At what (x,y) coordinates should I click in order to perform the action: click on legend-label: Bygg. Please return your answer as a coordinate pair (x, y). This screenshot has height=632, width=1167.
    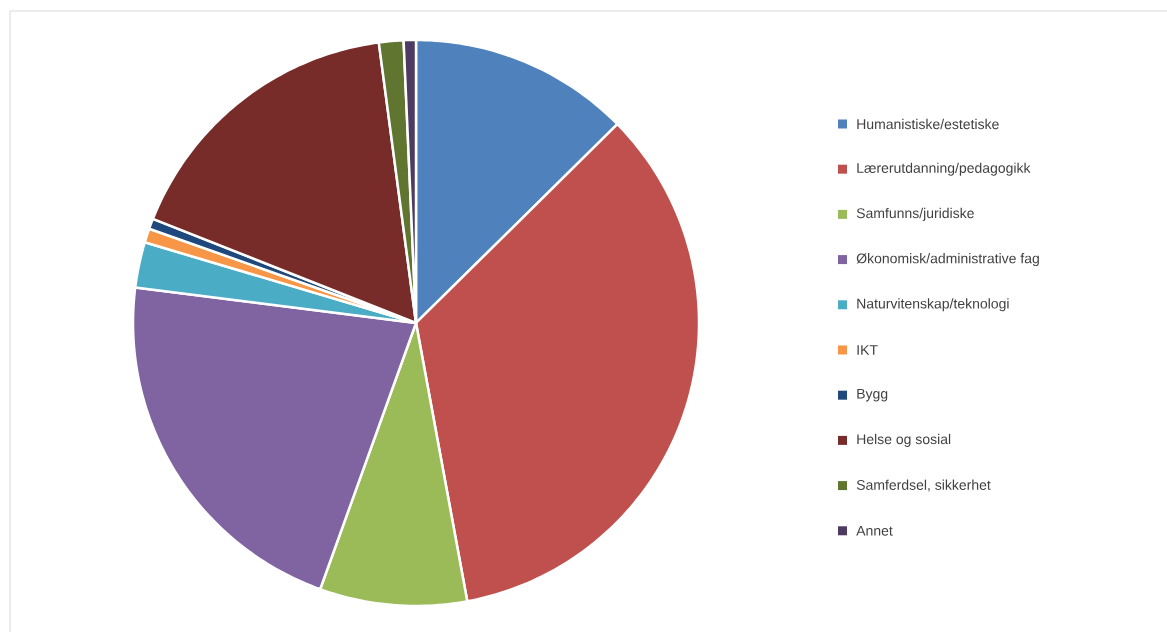
    Looking at the image, I should click on (872, 395).